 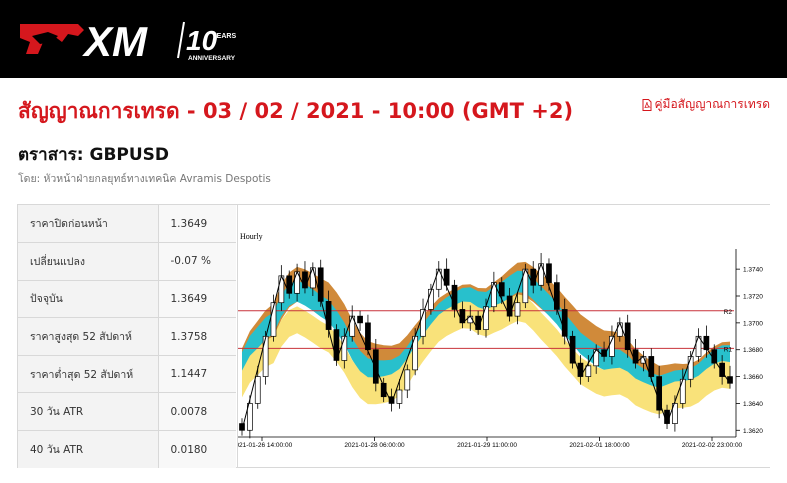 I want to click on stats-row: 30 วัน ATR 0.0078, so click(x=127, y=412).